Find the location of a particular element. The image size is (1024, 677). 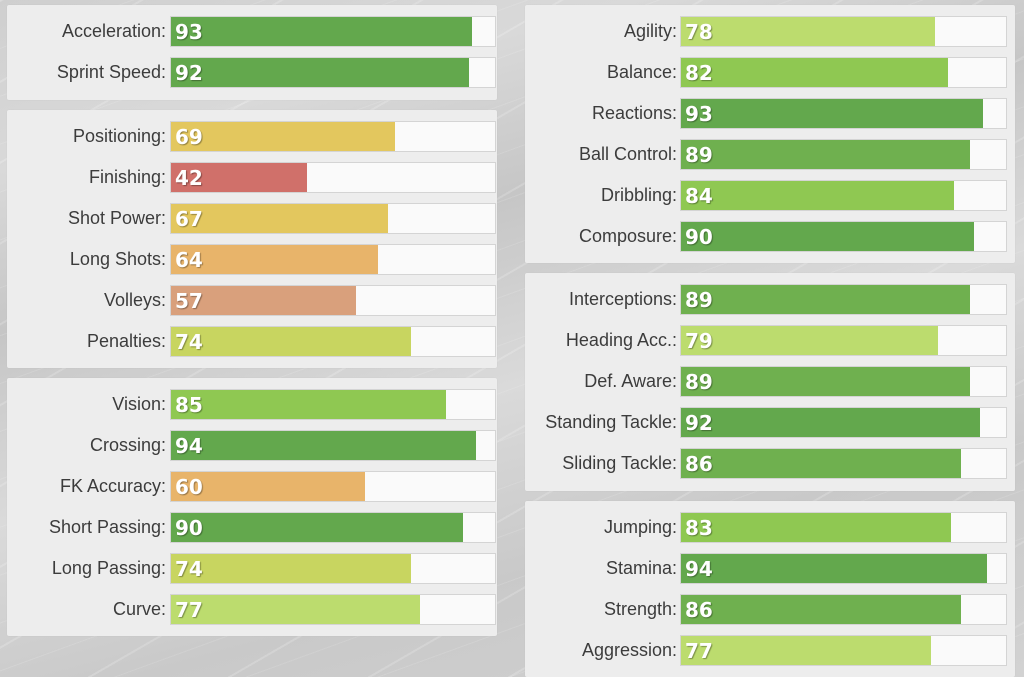

stat-bar: 85 is located at coordinates (333, 404).